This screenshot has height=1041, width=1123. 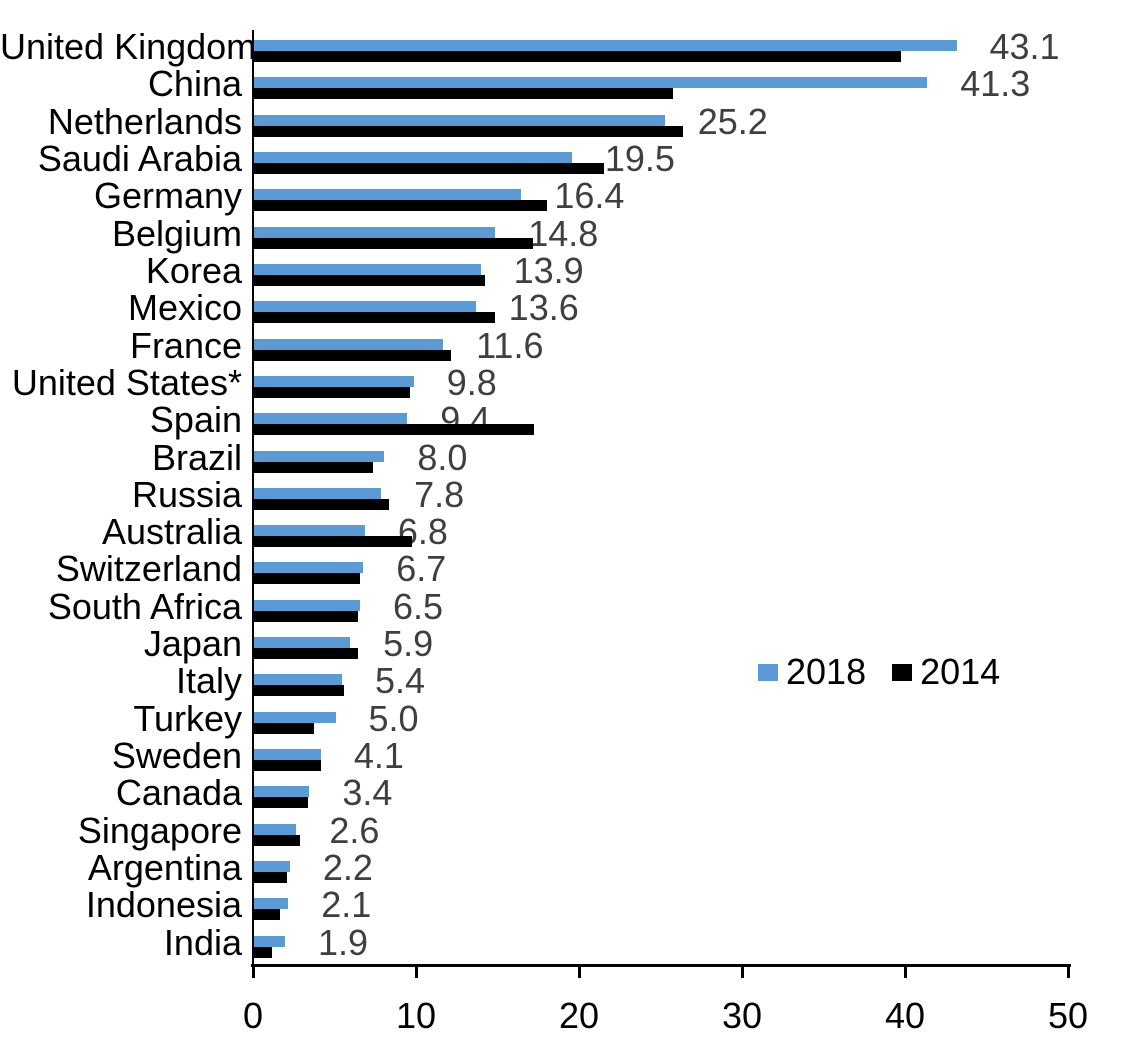 What do you see at coordinates (163, 905) in the screenshot?
I see `category-label: Indonesia` at bounding box center [163, 905].